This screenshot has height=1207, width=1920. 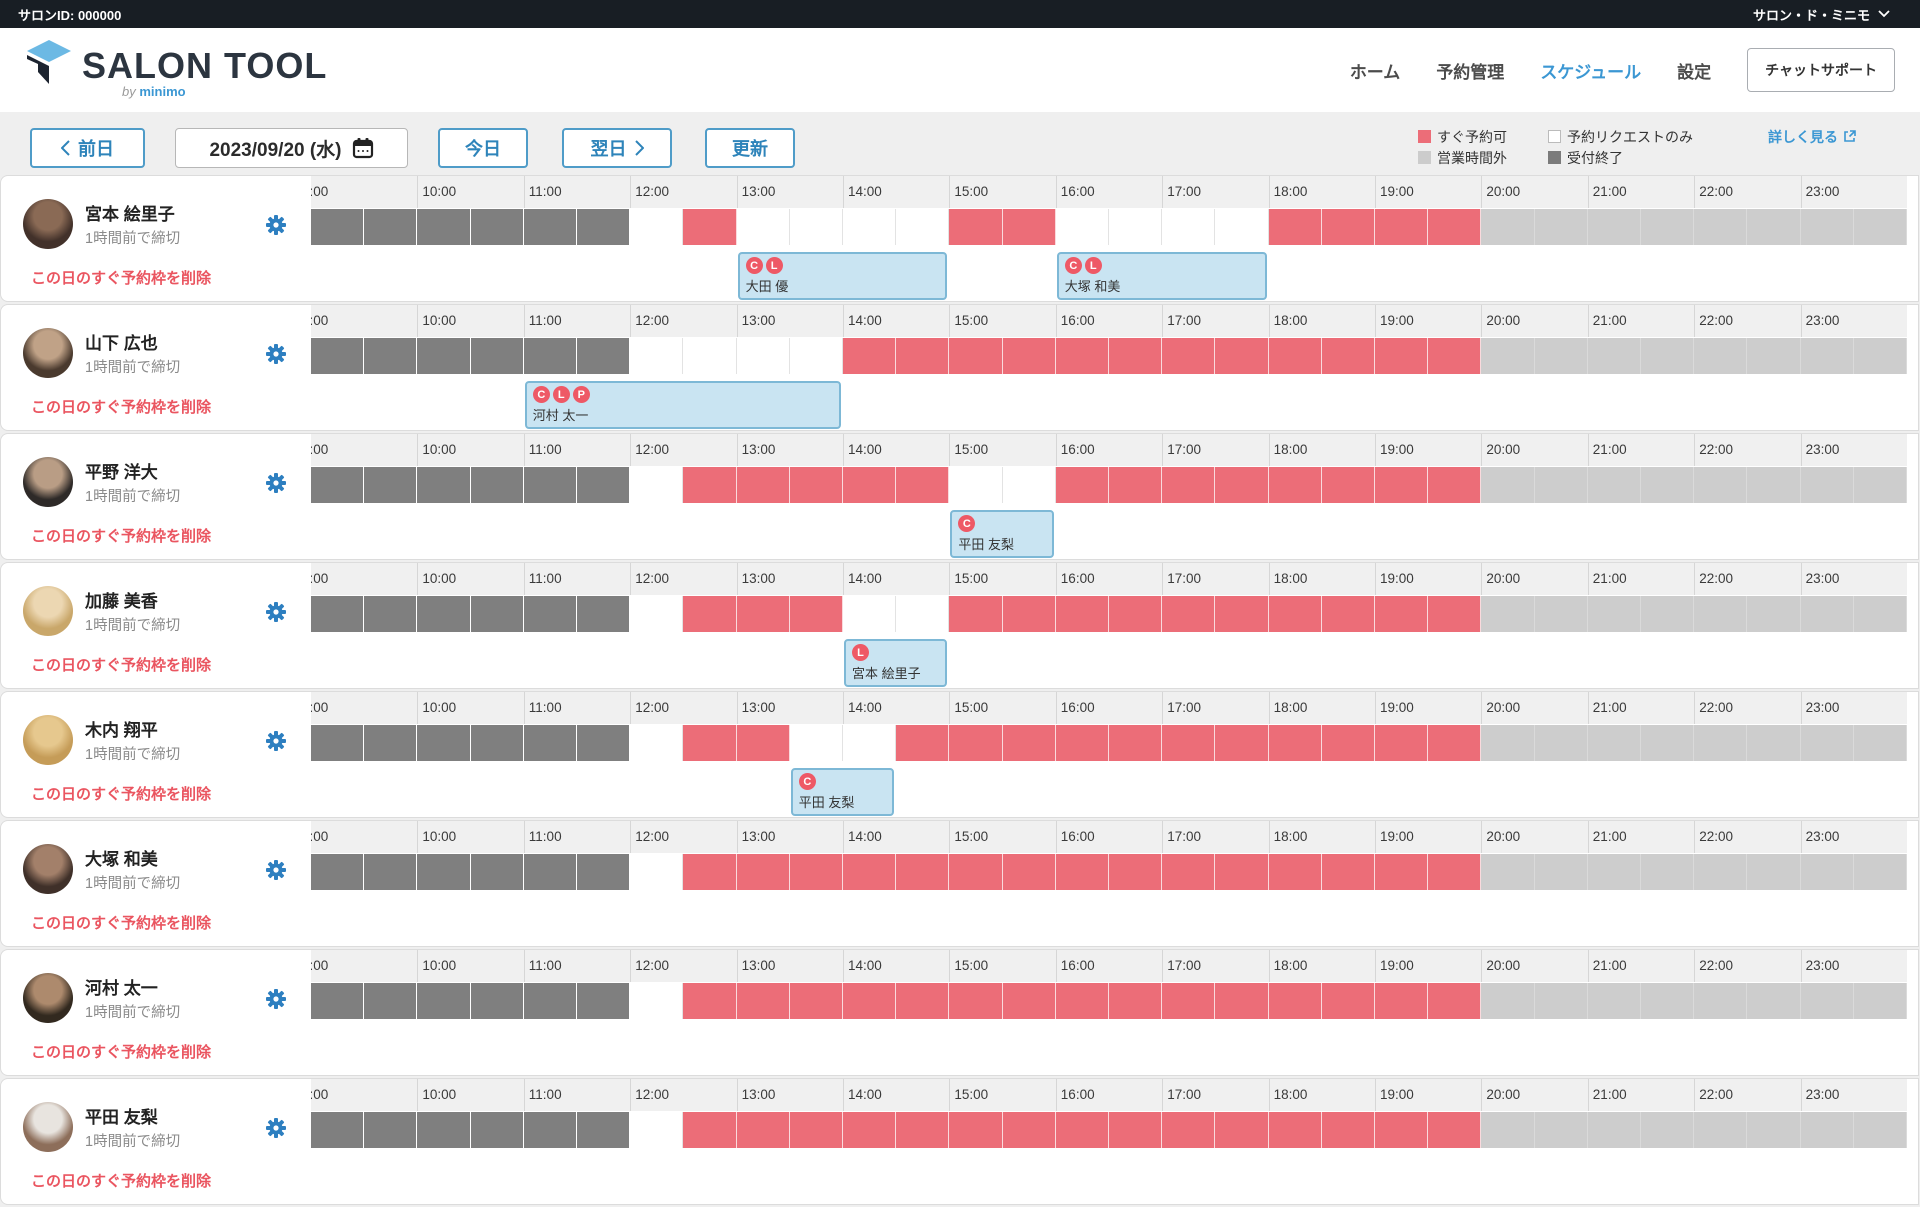 What do you see at coordinates (291, 148) in the screenshot?
I see `date-picker-field: 2023/09/20 (水)` at bounding box center [291, 148].